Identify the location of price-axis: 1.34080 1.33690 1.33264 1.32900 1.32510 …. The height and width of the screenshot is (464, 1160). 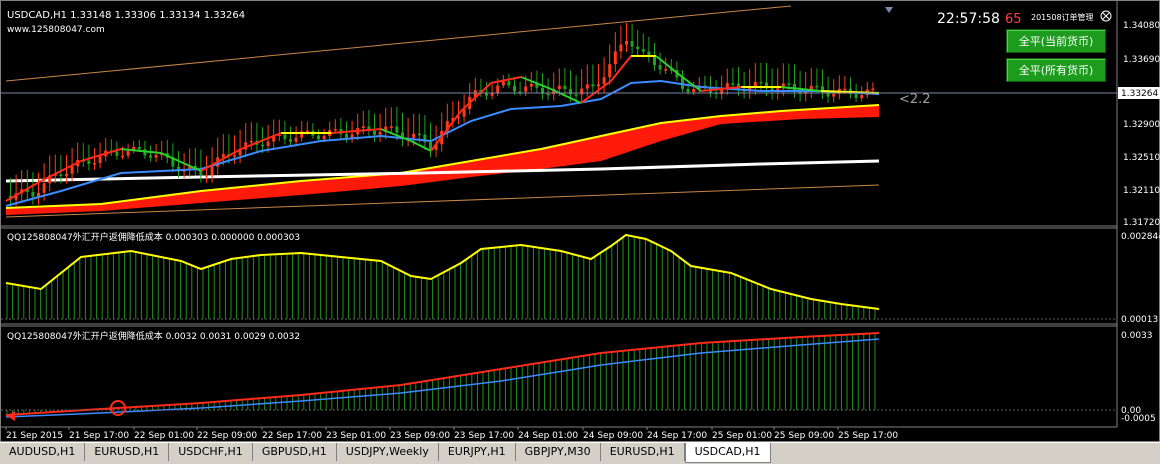
(1139, 124).